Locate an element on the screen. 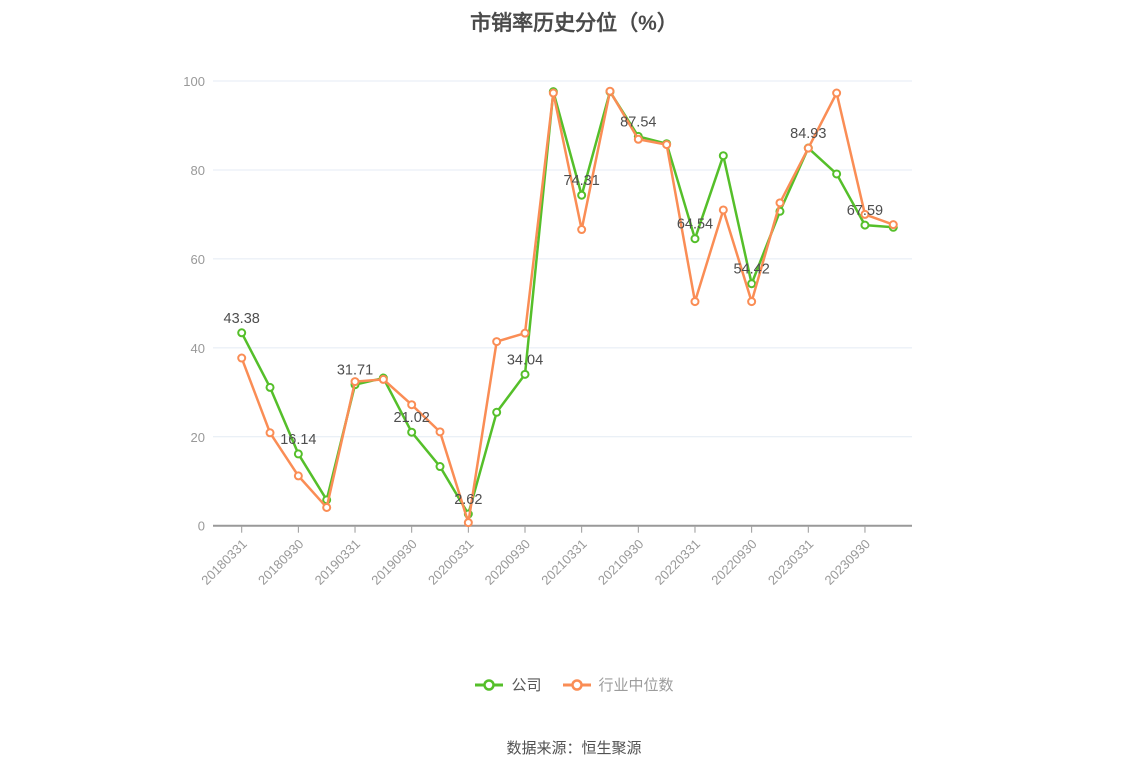 This screenshot has width=1148, height=776. x-tick-label: 20180930 is located at coordinates (281, 562).